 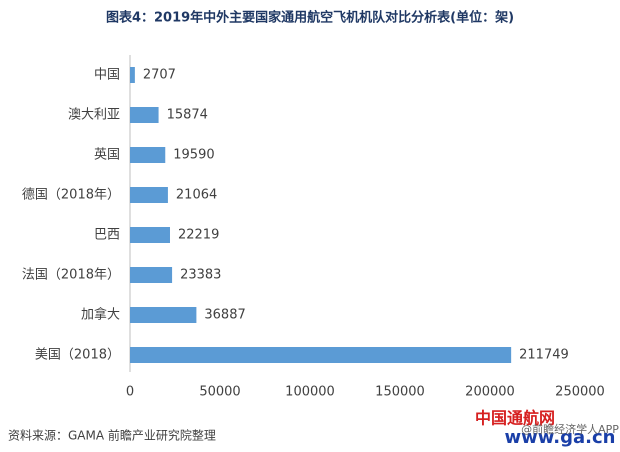 What do you see at coordinates (94, 115) in the screenshot?
I see `y-tick-label: 澳大利亚` at bounding box center [94, 115].